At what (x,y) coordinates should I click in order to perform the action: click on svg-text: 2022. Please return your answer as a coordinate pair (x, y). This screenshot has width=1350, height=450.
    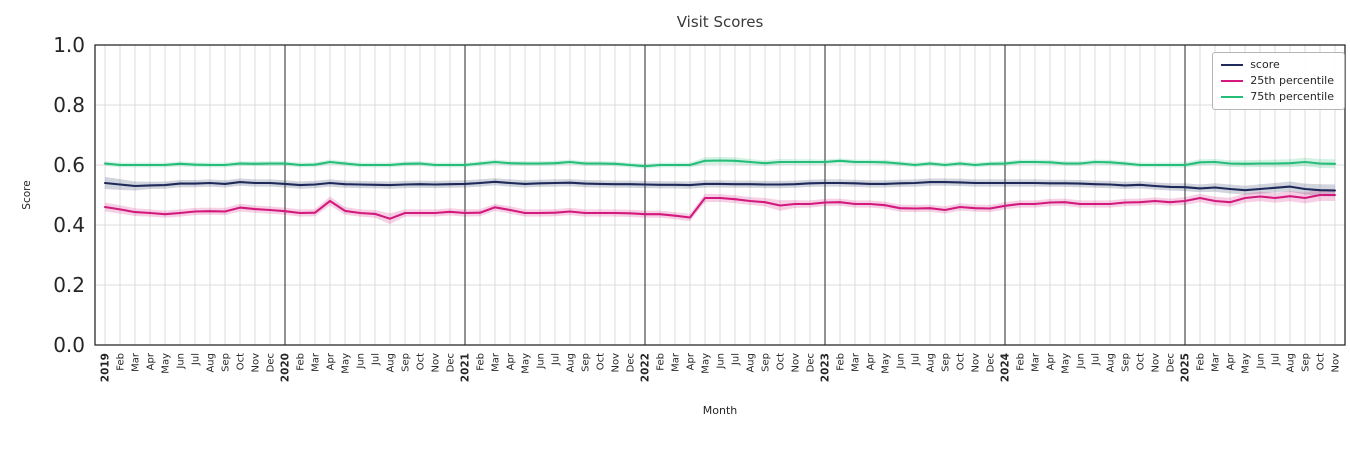
    Looking at the image, I should click on (646, 367).